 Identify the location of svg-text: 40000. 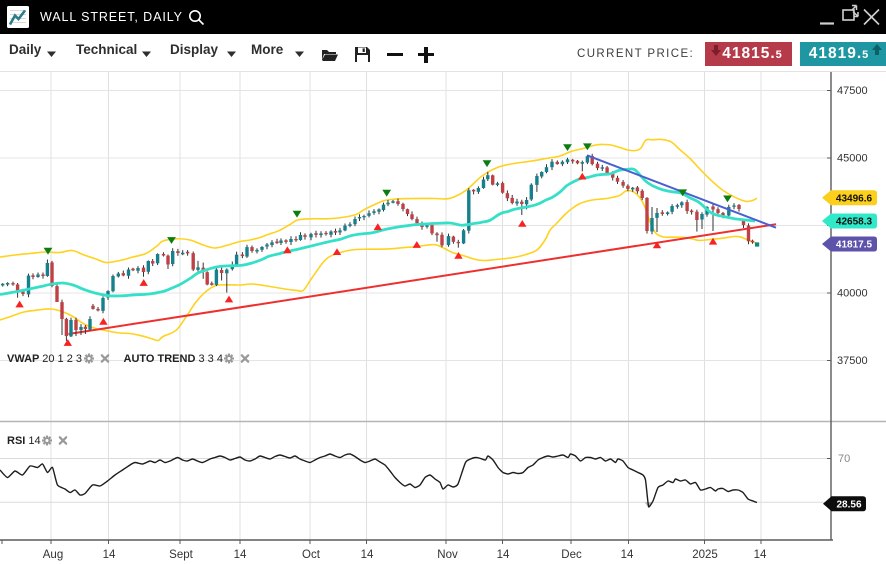
(852, 294).